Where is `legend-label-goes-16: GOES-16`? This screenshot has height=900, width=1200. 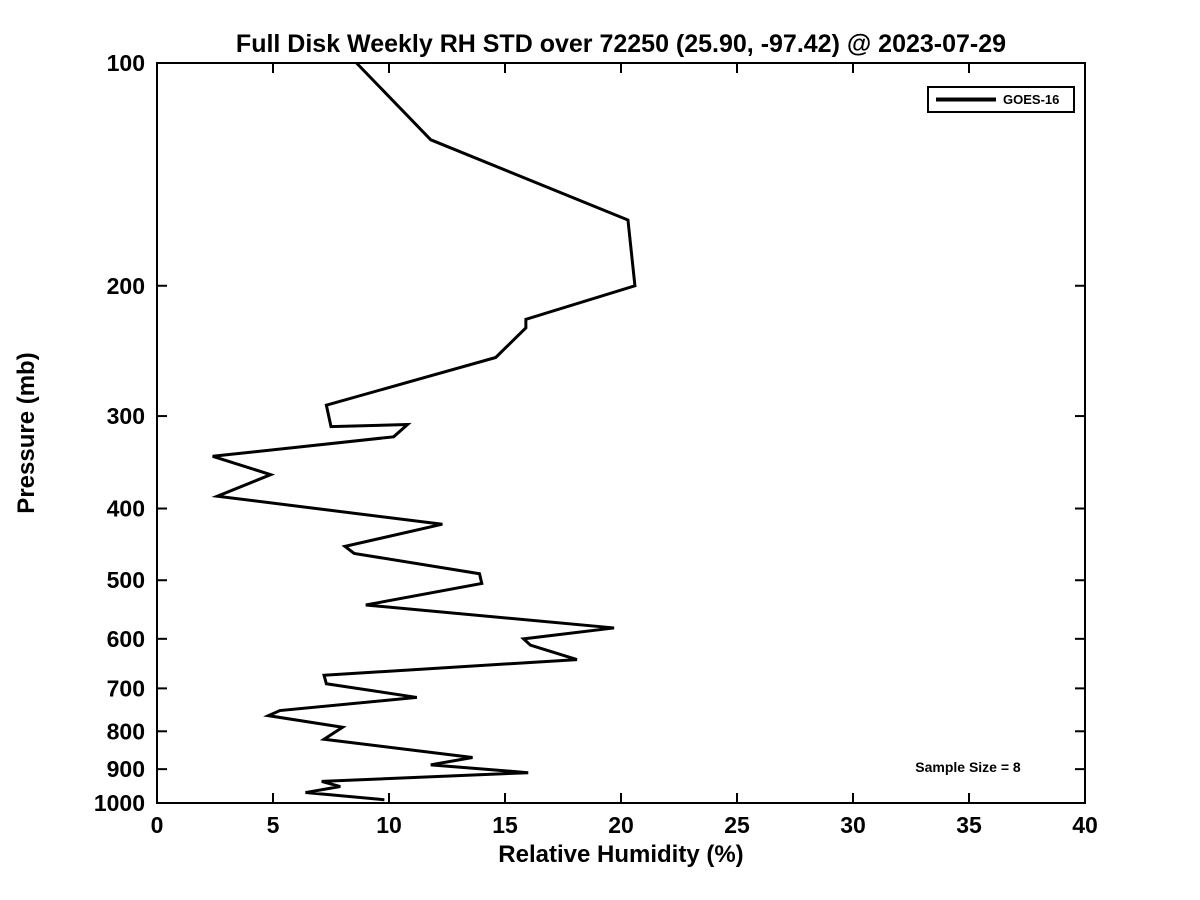
legend-label-goes-16: GOES-16 is located at coordinates (1031, 99).